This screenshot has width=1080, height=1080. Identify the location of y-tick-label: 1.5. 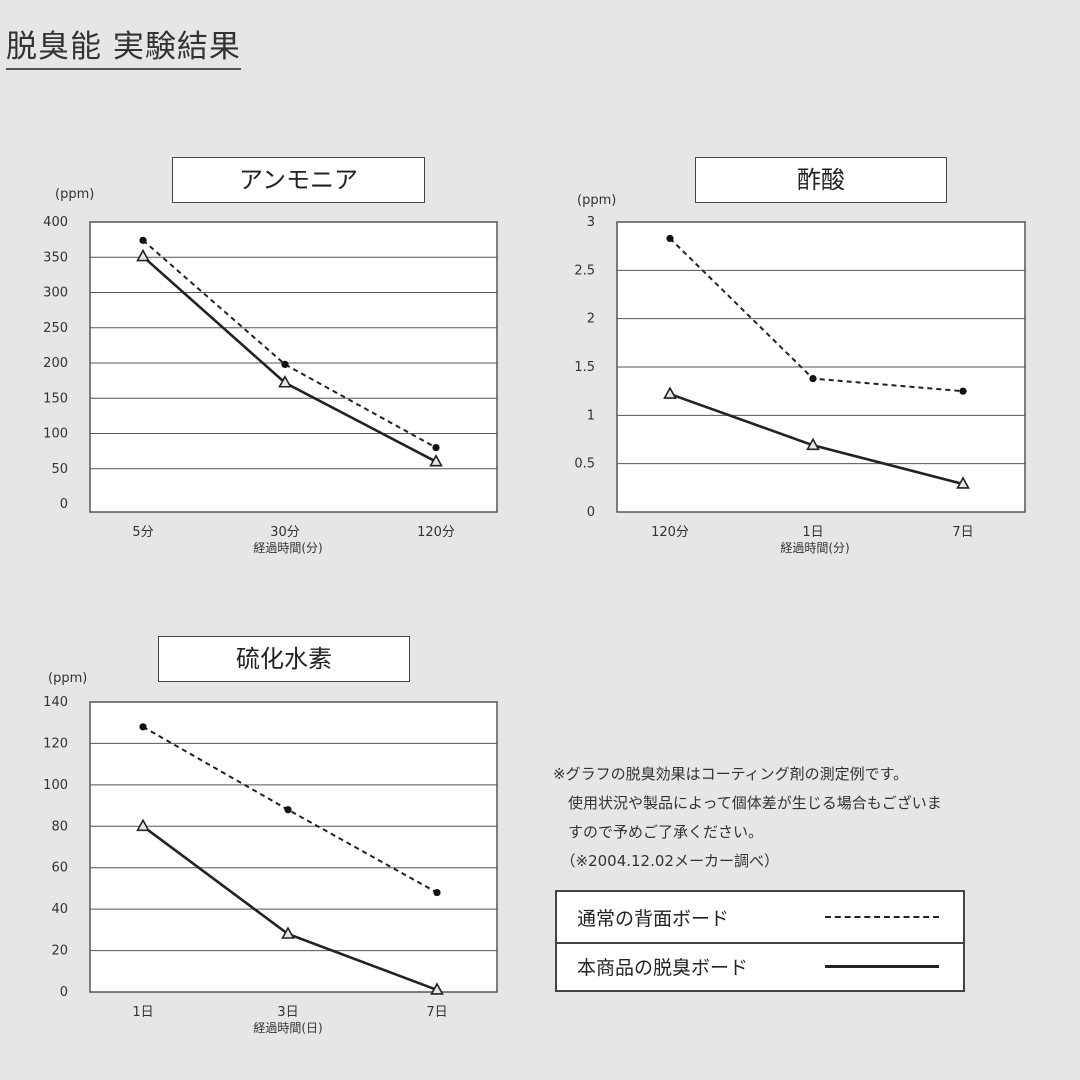
(584, 367).